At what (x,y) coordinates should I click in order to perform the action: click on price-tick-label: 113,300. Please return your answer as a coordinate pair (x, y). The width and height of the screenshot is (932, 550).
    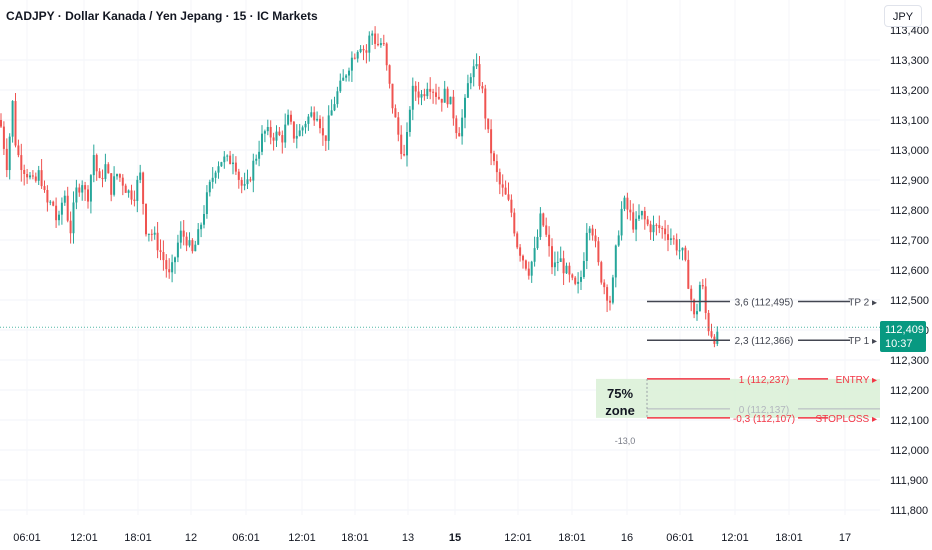
    Looking at the image, I should click on (909, 61).